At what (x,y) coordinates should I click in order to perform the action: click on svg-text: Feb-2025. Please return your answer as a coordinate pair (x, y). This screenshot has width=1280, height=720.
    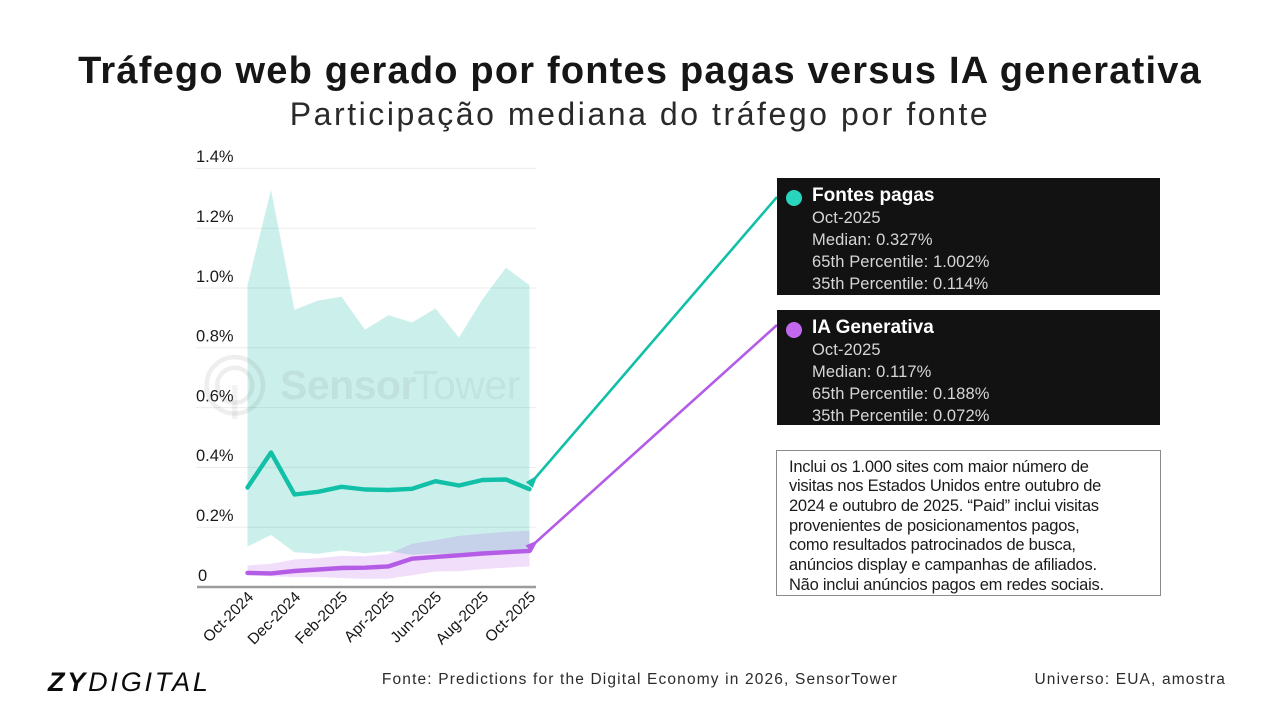
    Looking at the image, I should click on (321, 618).